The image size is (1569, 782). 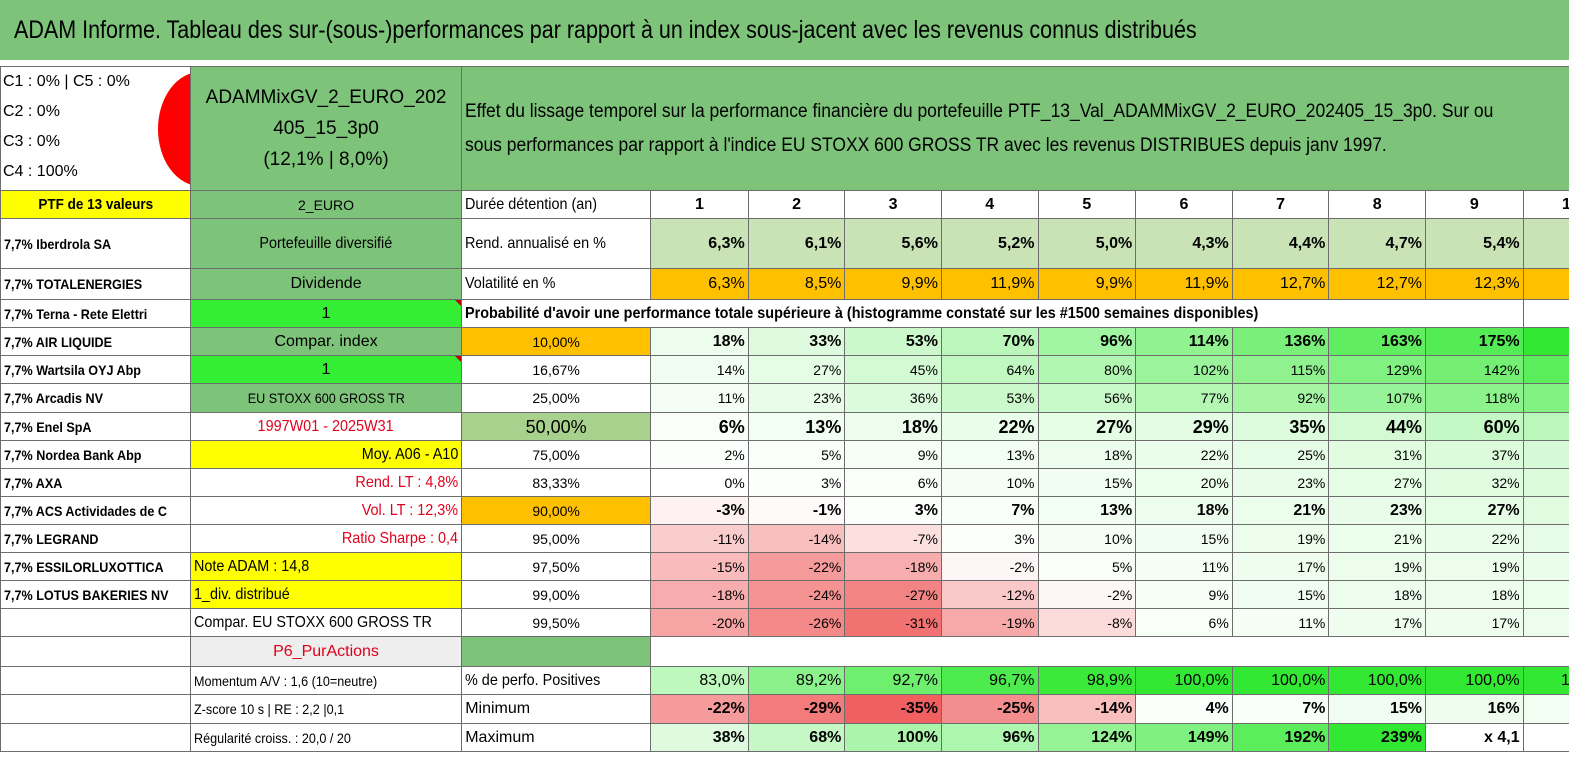 I want to click on max-value: x 4,1, so click(x=1474, y=737).